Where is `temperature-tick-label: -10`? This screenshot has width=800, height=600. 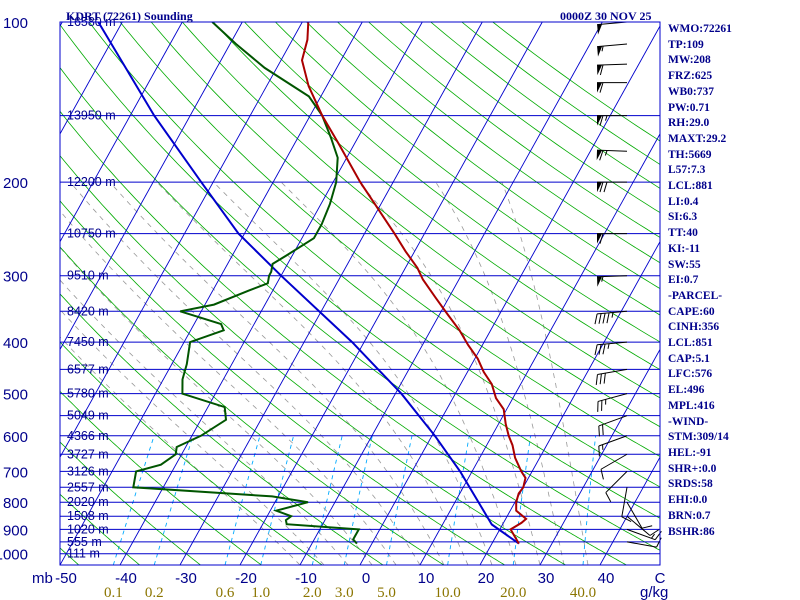
temperature-tick-label: -10 is located at coordinates (306, 578).